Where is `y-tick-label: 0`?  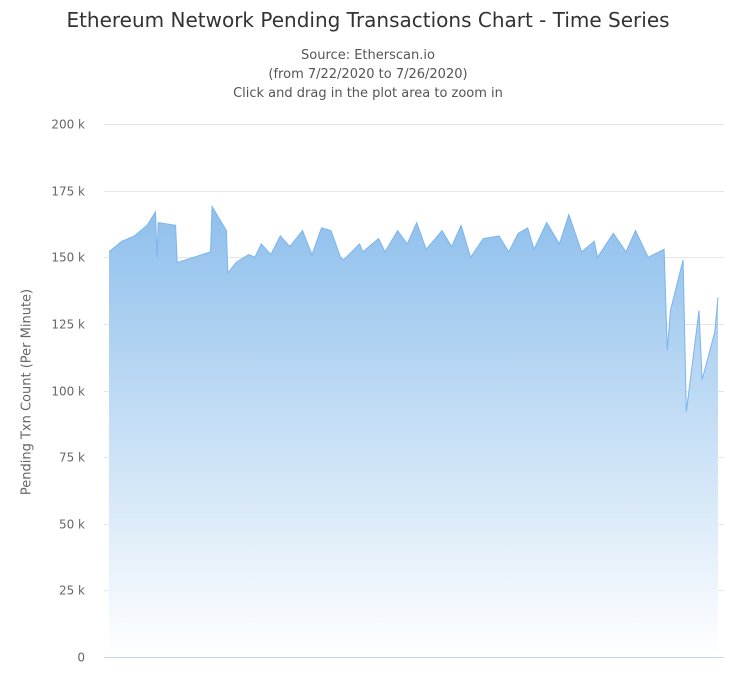 y-tick-label: 0 is located at coordinates (81, 658).